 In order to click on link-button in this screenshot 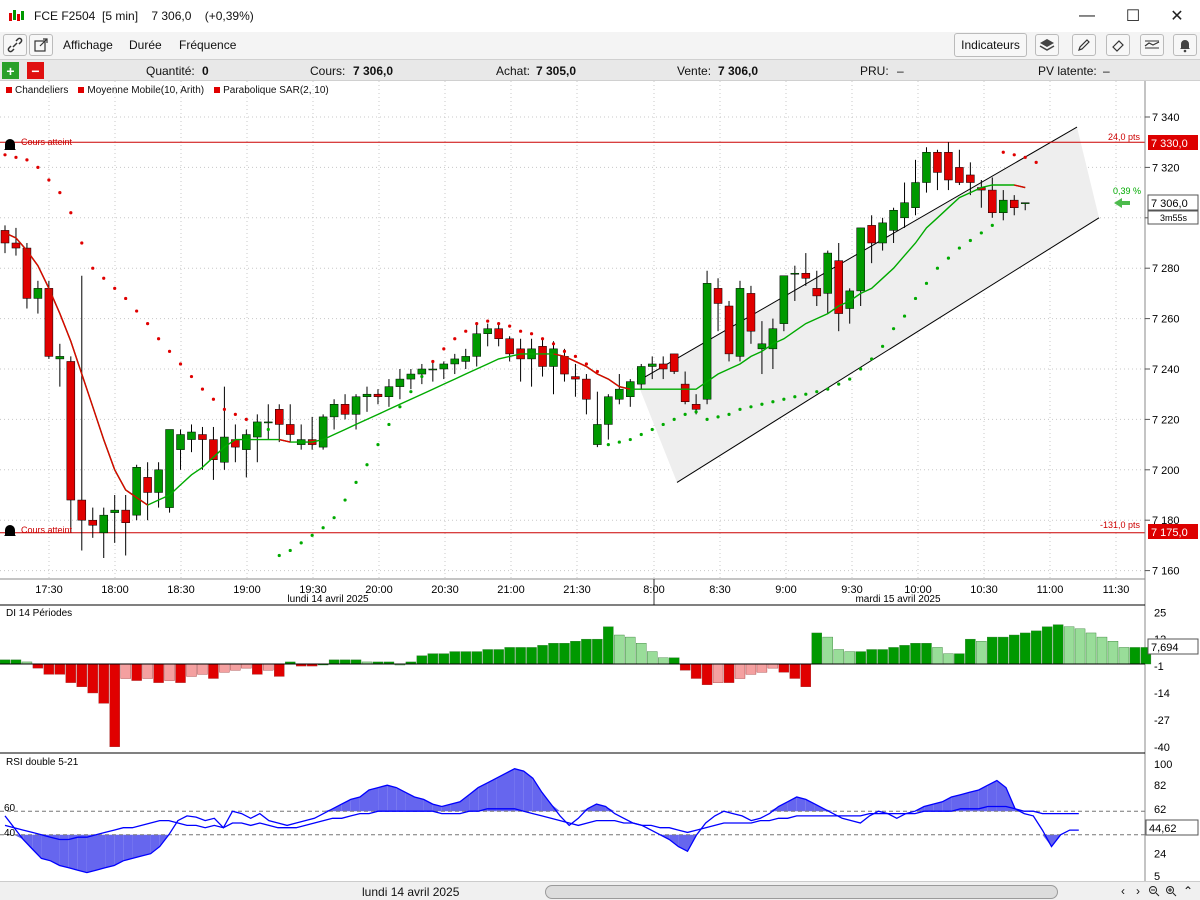, I will do `click(15, 45)`.